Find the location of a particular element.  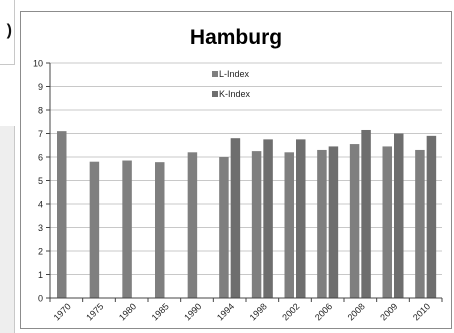

y-tick-labels: 0 1 2 3 4 5 6 7 8 9 10 is located at coordinates (38, 181).